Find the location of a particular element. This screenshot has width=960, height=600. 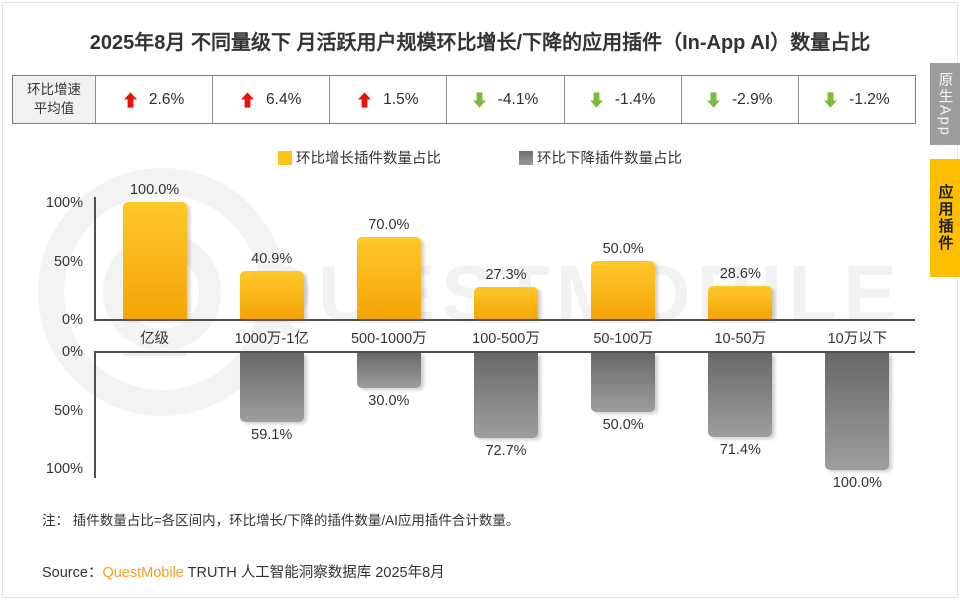

y-axis-line-top is located at coordinates (95, 259).